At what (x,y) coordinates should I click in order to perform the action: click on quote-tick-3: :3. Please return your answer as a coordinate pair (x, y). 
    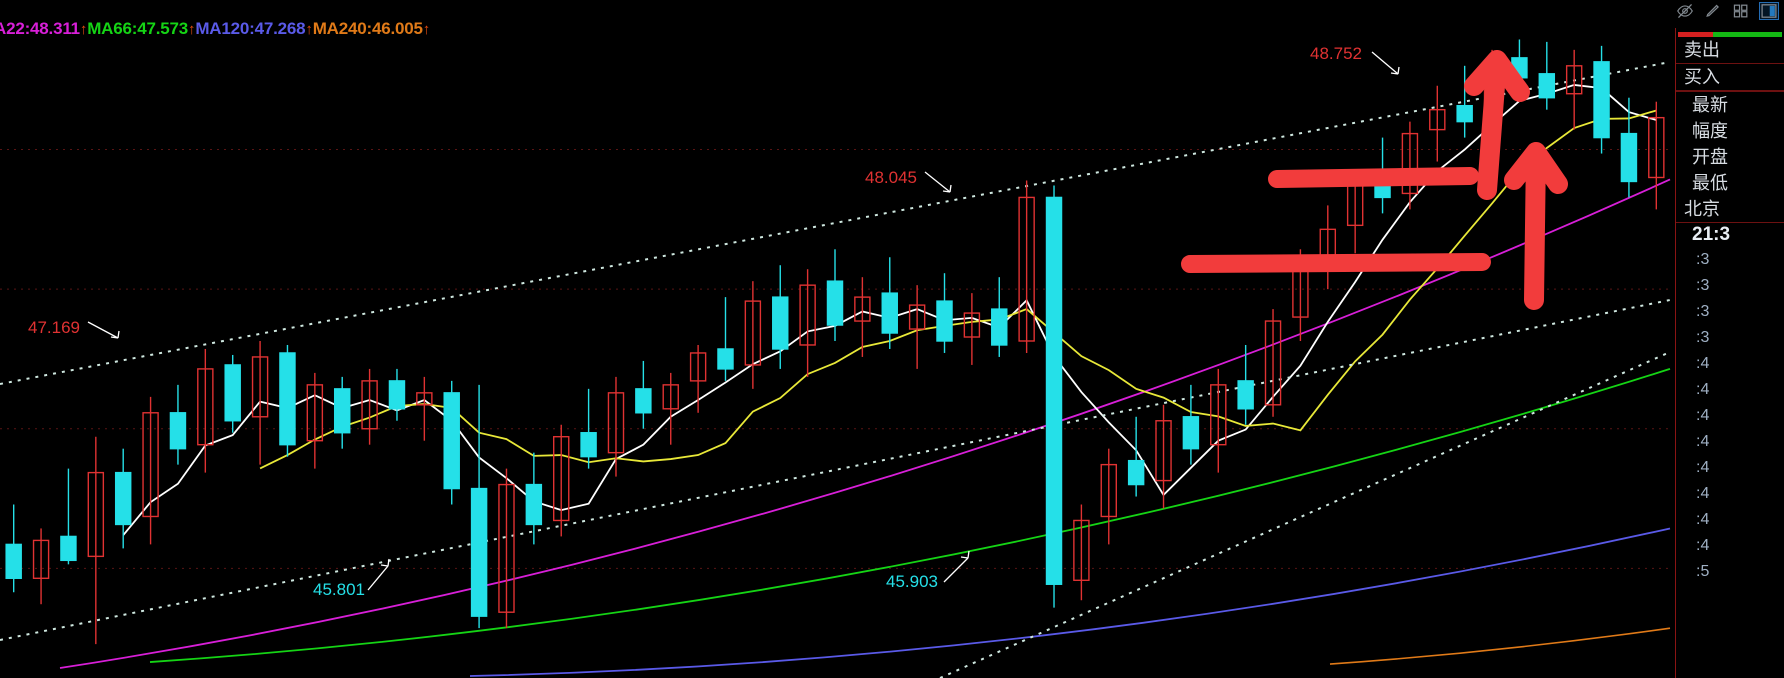
    Looking at the image, I should click on (1703, 337).